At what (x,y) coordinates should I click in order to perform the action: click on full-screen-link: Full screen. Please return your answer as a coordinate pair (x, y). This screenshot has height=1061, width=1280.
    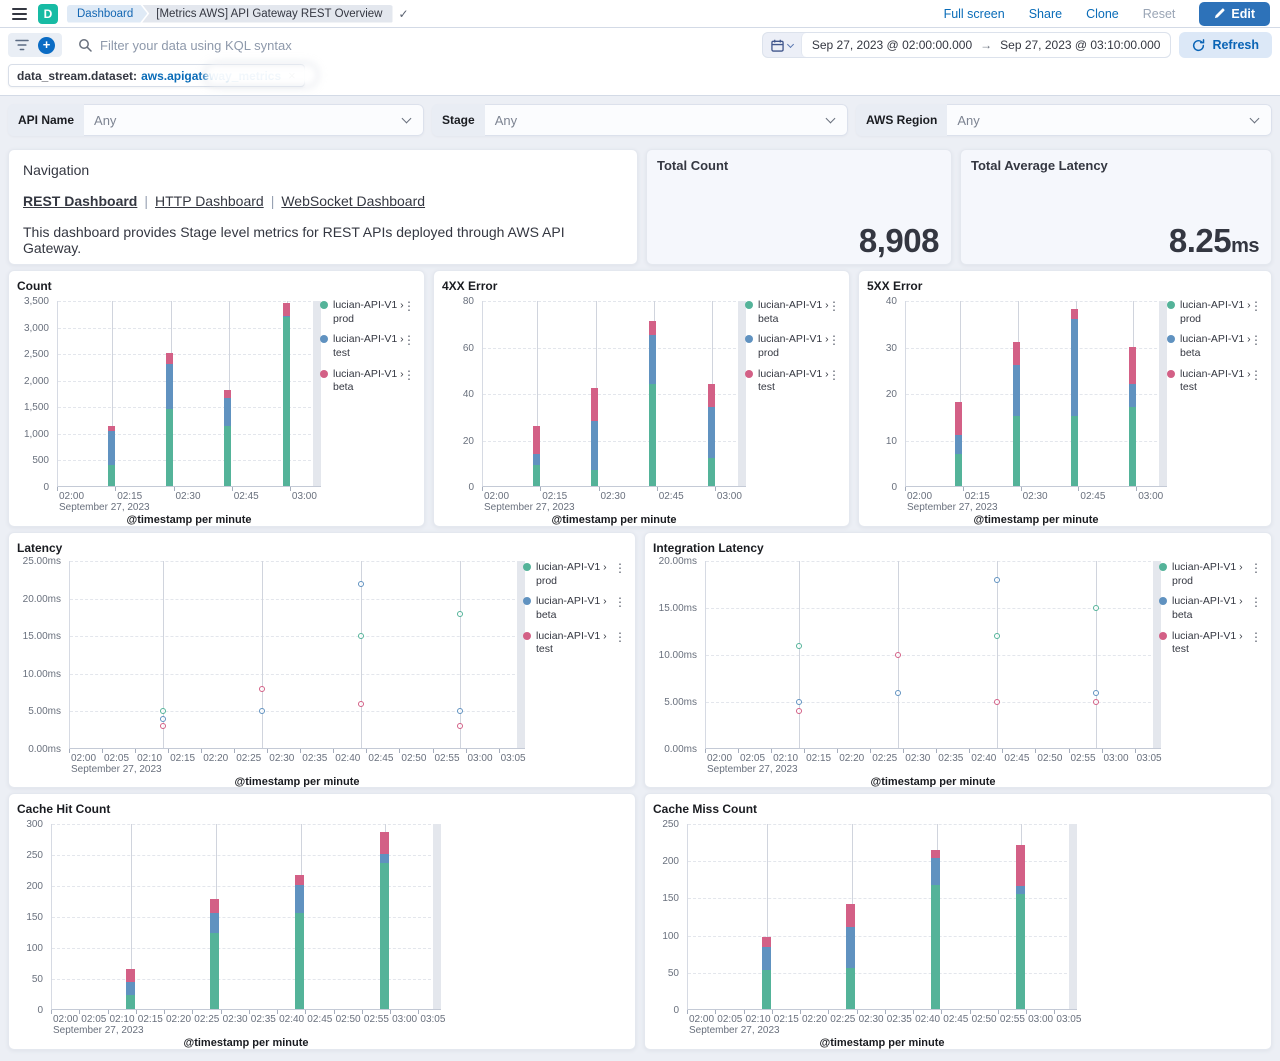
    Looking at the image, I should click on (974, 13).